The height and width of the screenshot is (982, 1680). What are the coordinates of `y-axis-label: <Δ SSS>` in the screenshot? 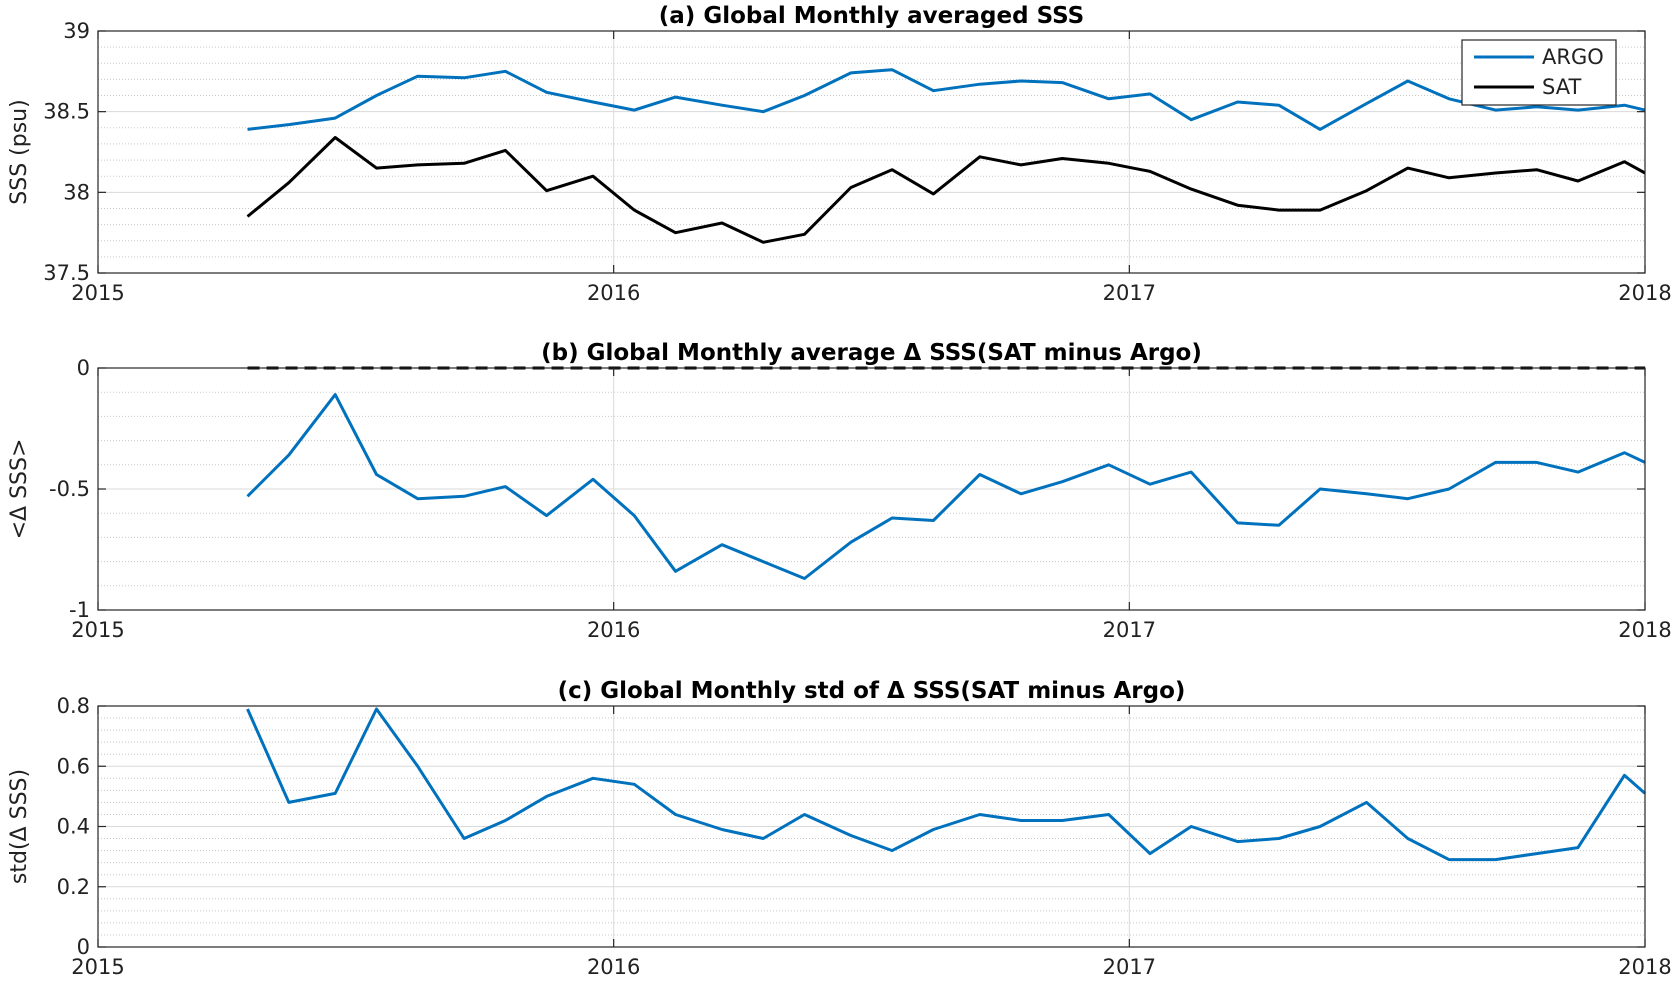 It's located at (19, 489).